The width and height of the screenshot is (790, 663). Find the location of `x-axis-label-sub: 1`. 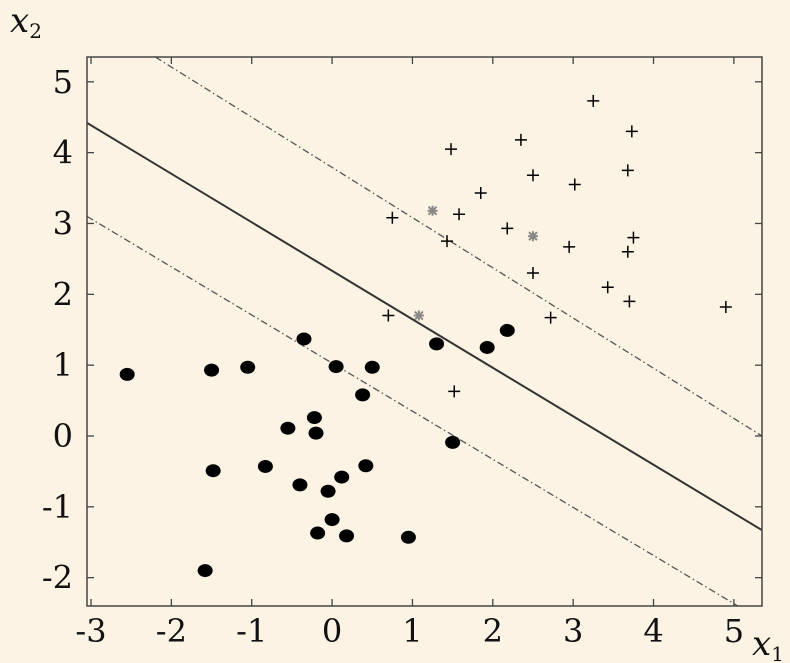

x-axis-label-sub: 1 is located at coordinates (777, 652).